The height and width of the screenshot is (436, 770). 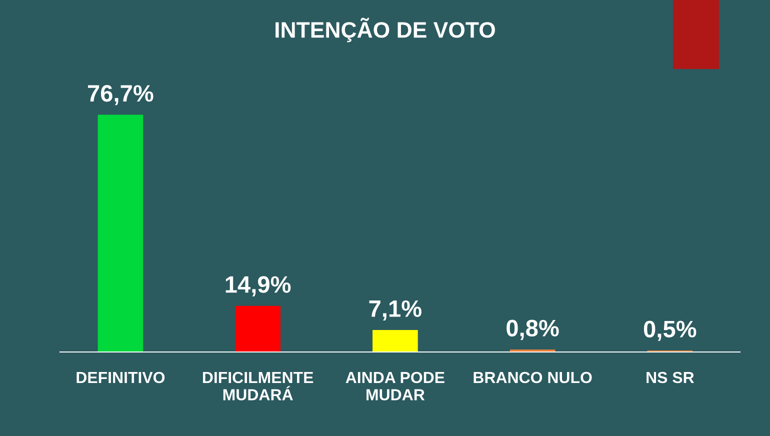 What do you see at coordinates (395, 310) in the screenshot?
I see `data-label: 7,1%` at bounding box center [395, 310].